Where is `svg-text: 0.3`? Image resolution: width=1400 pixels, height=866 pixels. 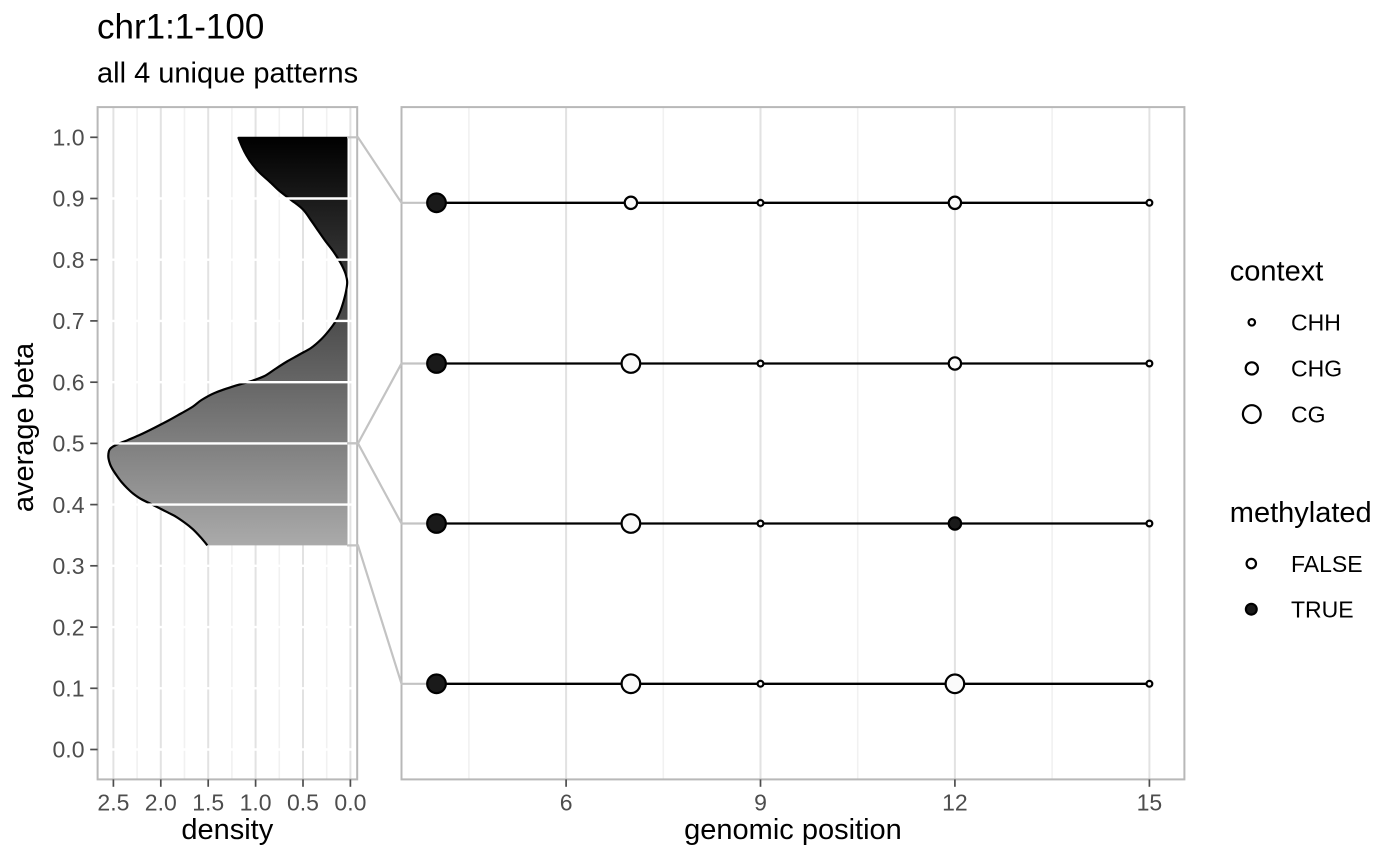 svg-text: 0.3 is located at coordinates (69, 566).